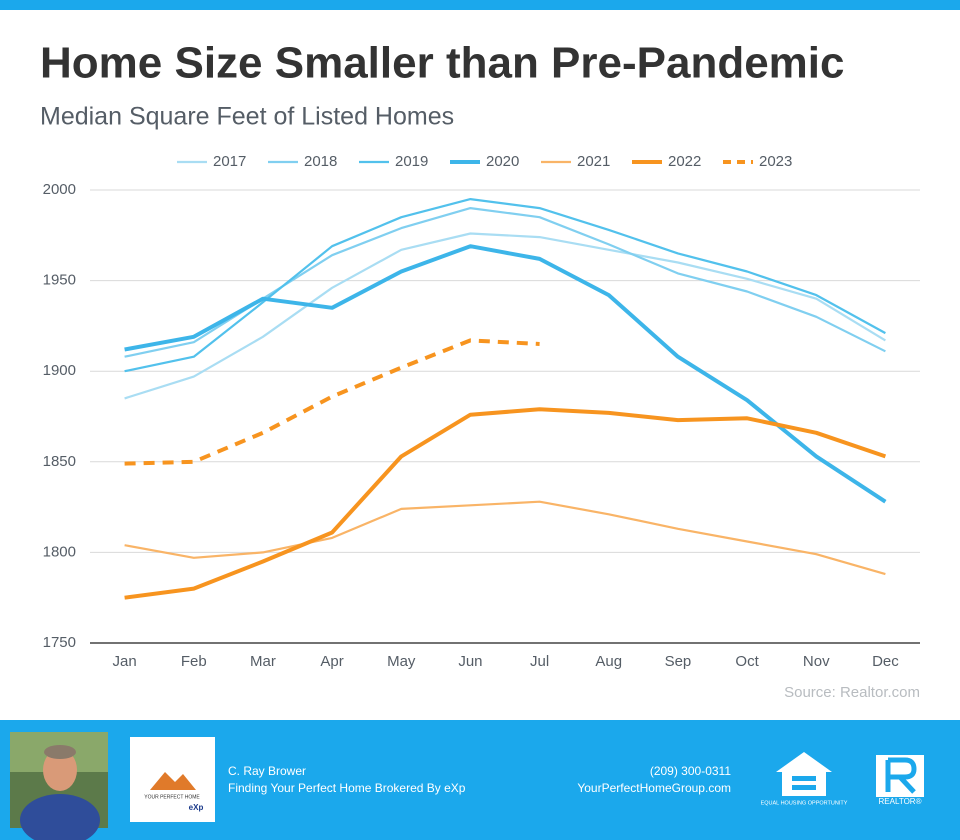 This screenshot has width=960, height=840. What do you see at coordinates (173, 781) in the screenshot?
I see `logo-mountain` at bounding box center [173, 781].